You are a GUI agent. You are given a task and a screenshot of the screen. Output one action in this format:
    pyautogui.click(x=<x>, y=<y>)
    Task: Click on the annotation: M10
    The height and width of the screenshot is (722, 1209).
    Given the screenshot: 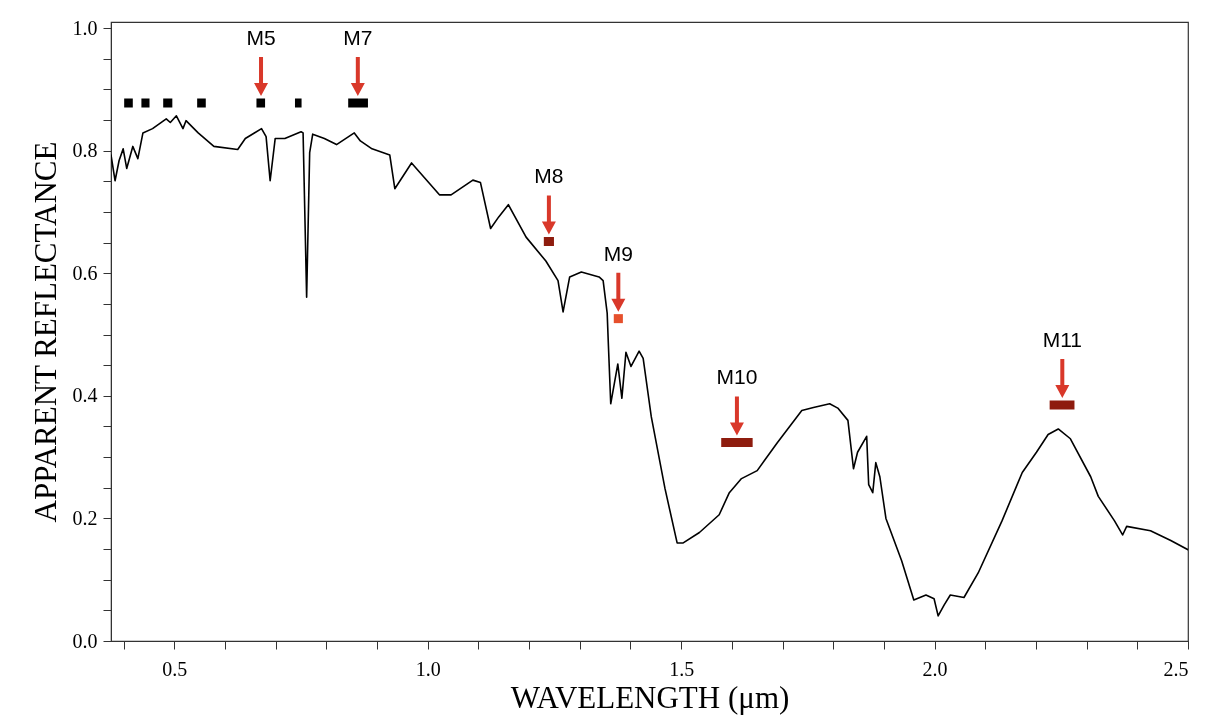 What is the action you would take?
    pyautogui.click(x=737, y=377)
    